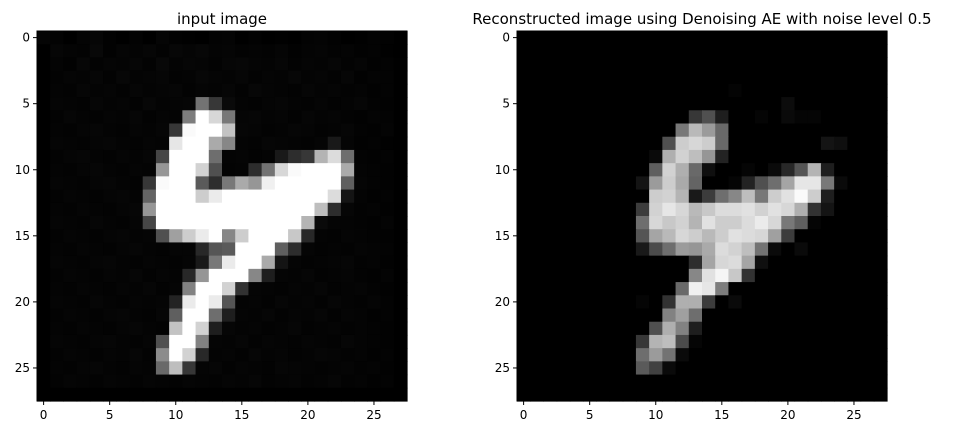  What do you see at coordinates (502, 302) in the screenshot?
I see `y-tick-label: 20` at bounding box center [502, 302].